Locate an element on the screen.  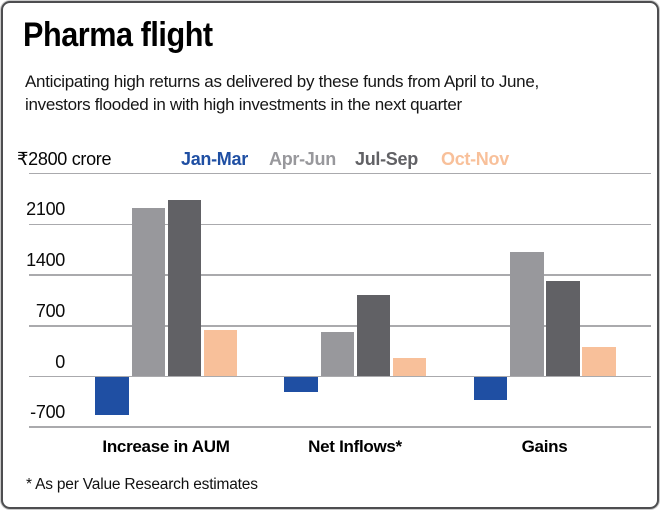
footnote: * As per Value Research estimates is located at coordinates (142, 484).